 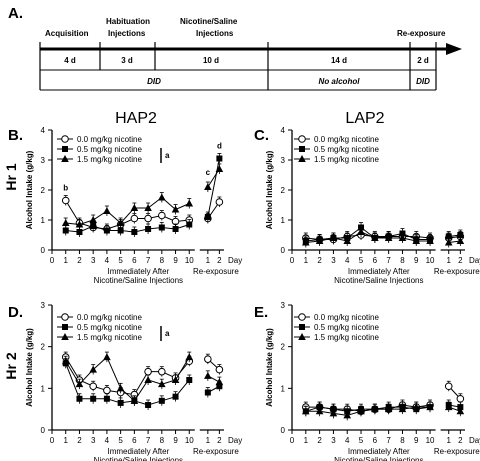 I want to click on panel-letter: E., so click(x=261, y=312).